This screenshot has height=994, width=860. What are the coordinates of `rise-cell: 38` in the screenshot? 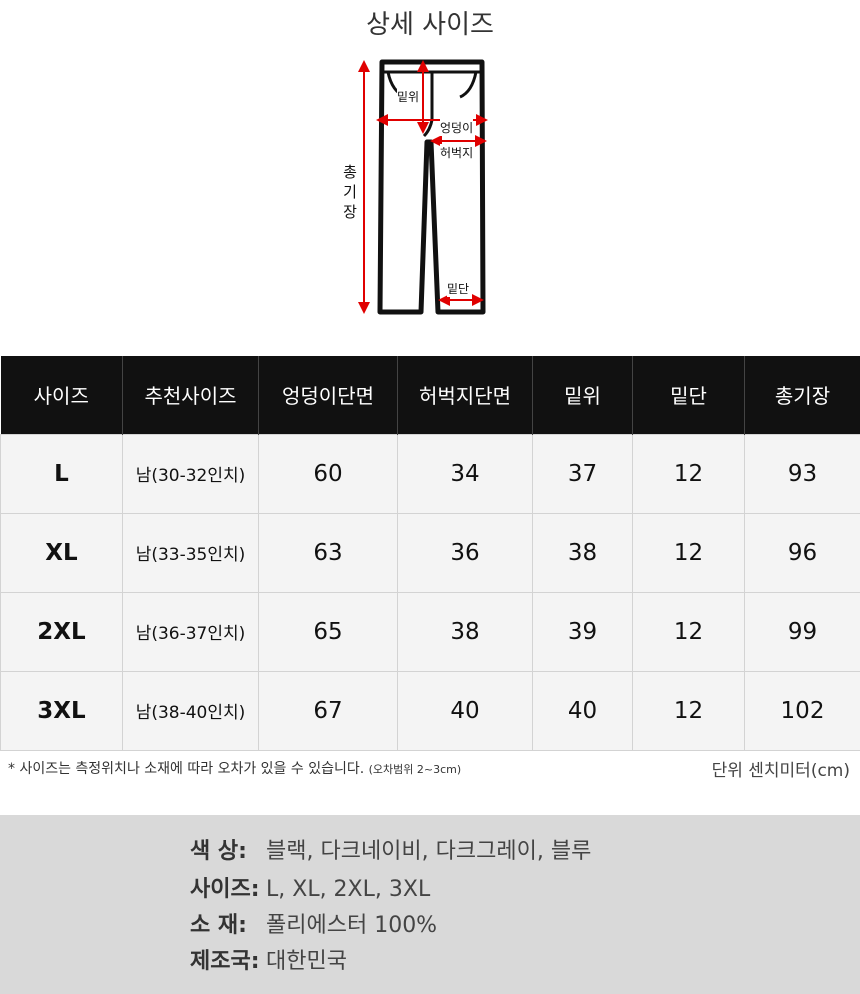 It's located at (582, 552).